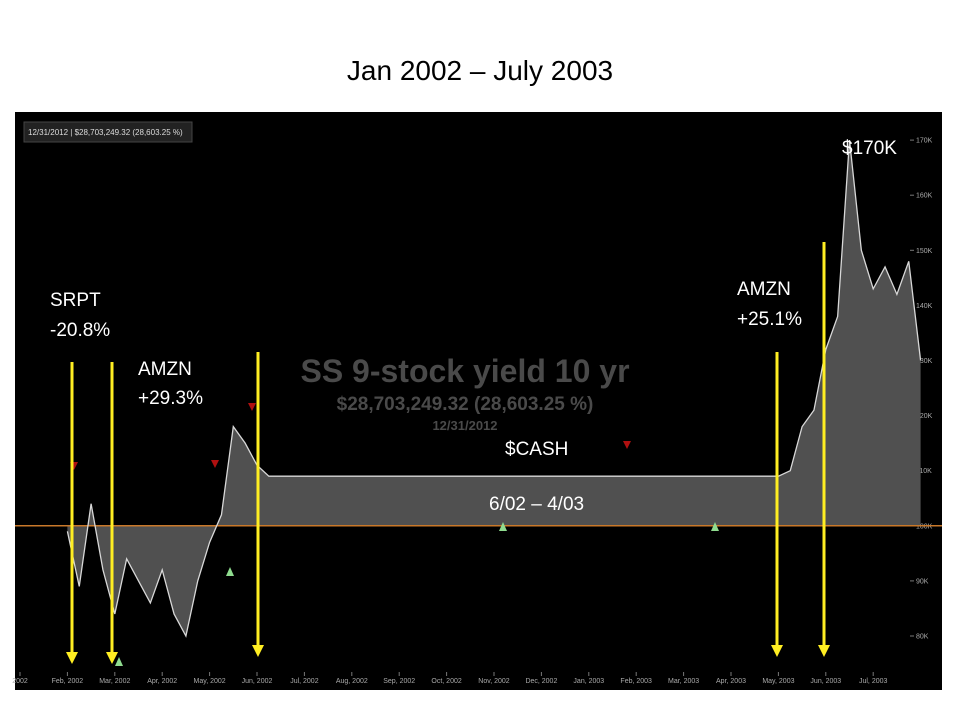 This screenshot has height=720, width=960. What do you see at coordinates (480, 70) in the screenshot?
I see `slide-title: Jan 2002 – July 2003` at bounding box center [480, 70].